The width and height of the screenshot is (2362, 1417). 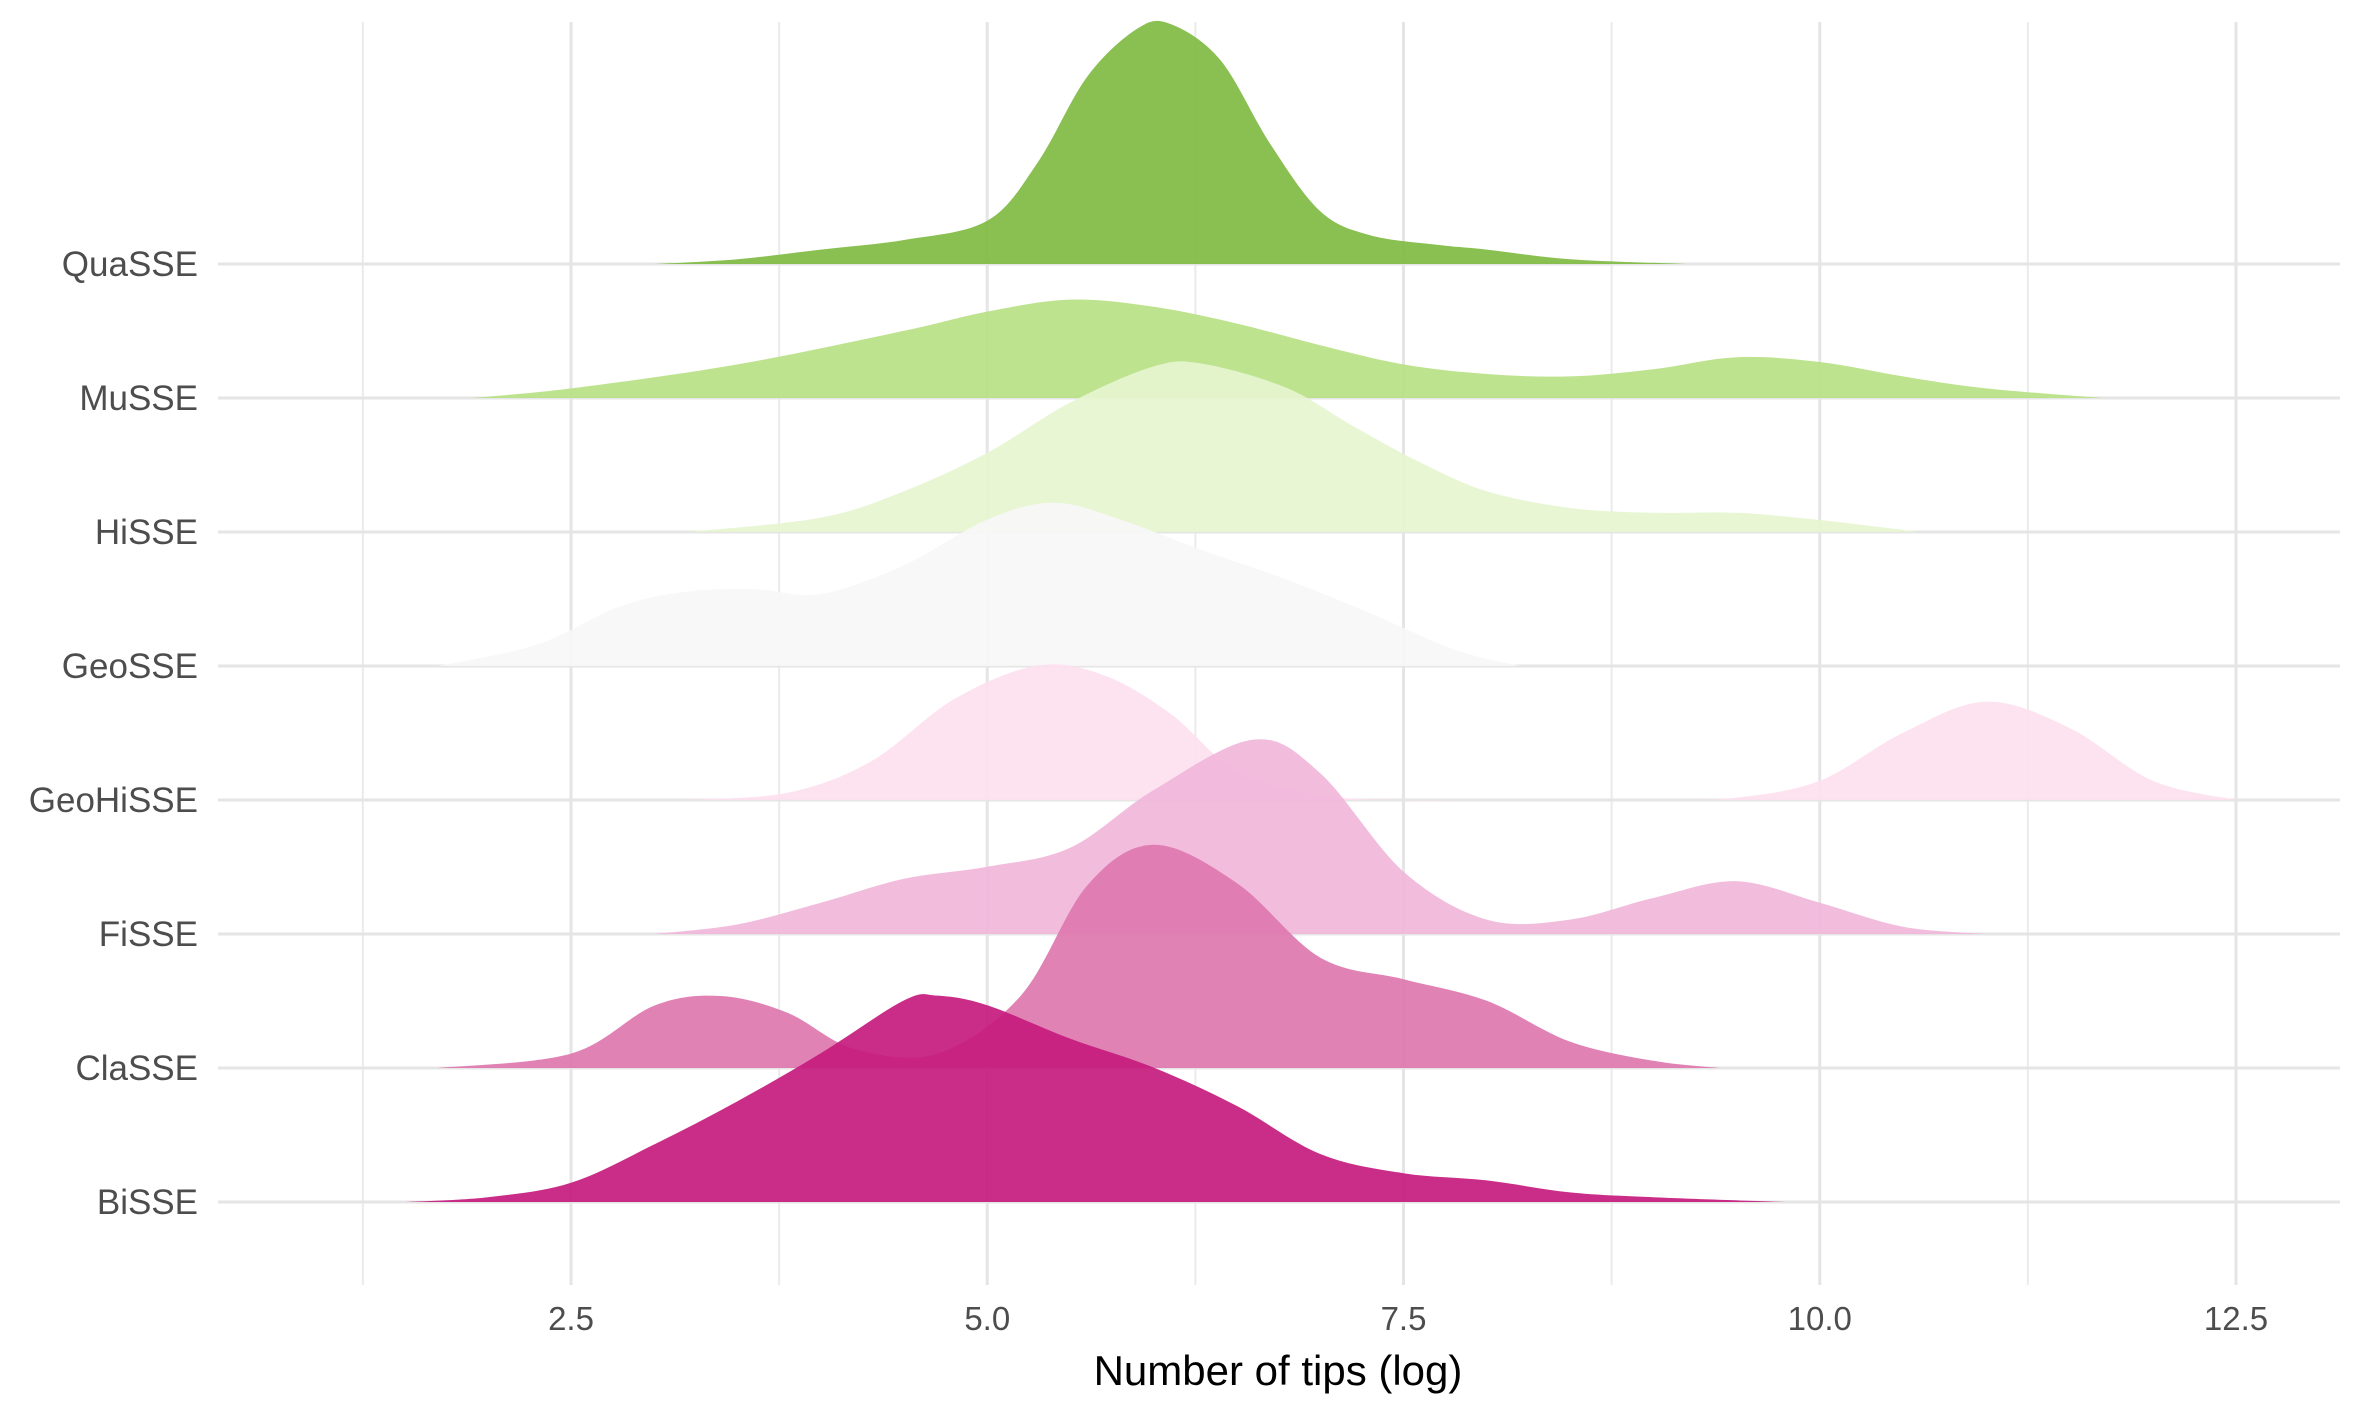 What do you see at coordinates (987, 1318) in the screenshot?
I see `x-tick-label: 5.0` at bounding box center [987, 1318].